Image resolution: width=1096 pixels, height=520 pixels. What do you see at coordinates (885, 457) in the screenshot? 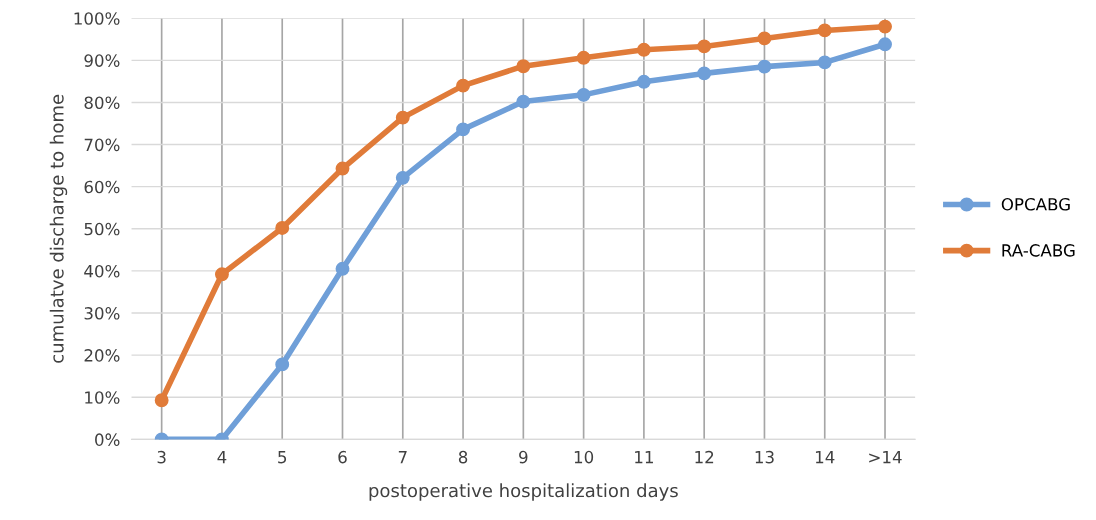
I see `x-tick-label: >14` at bounding box center [885, 457].